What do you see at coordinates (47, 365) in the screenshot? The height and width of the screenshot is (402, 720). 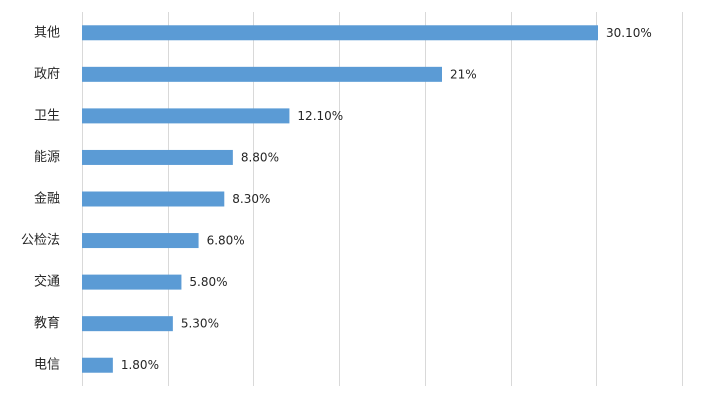 I see `category-label: 电信` at bounding box center [47, 365].